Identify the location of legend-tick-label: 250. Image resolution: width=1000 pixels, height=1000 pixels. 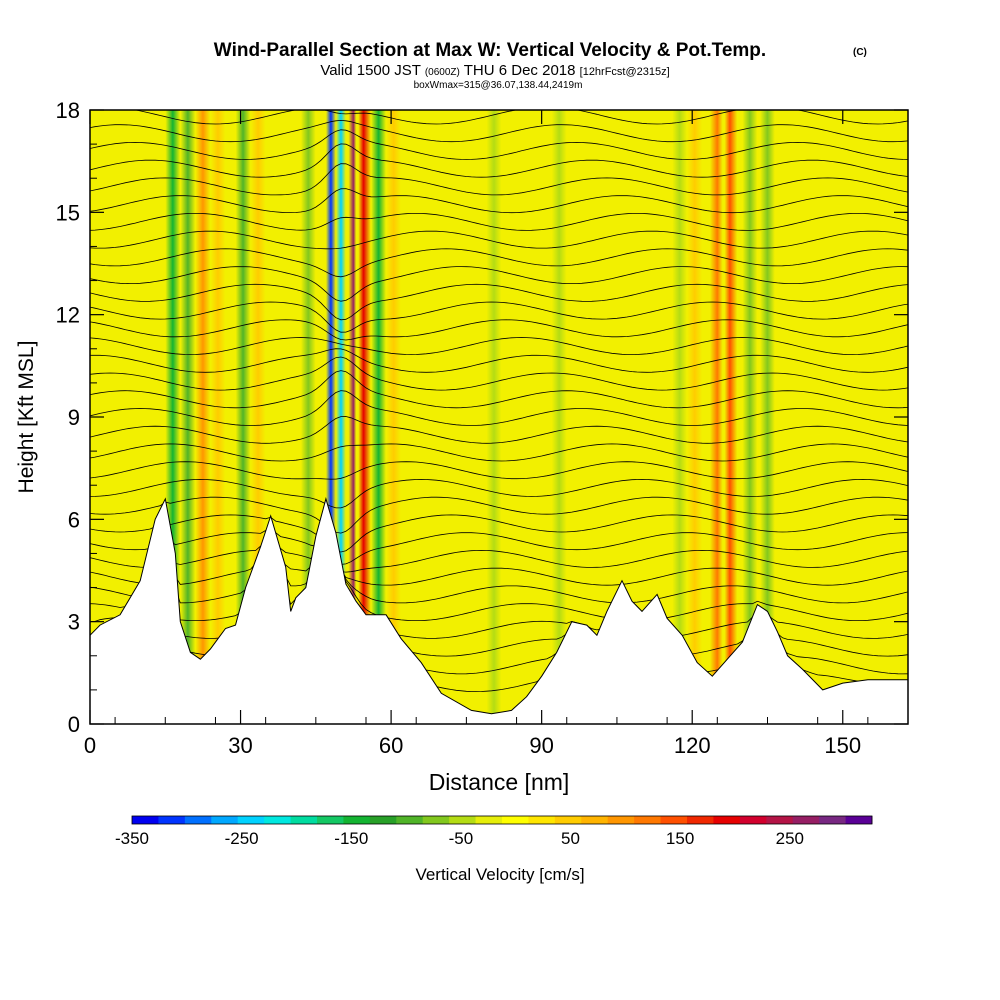
(790, 838).